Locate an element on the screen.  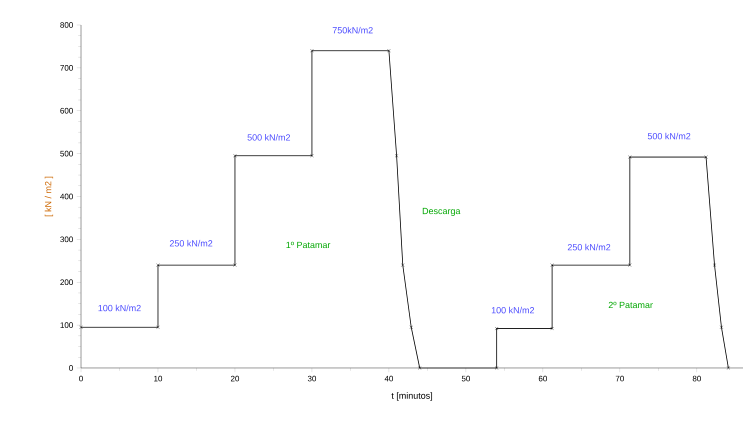
annotation: 1º Patamar is located at coordinates (308, 245).